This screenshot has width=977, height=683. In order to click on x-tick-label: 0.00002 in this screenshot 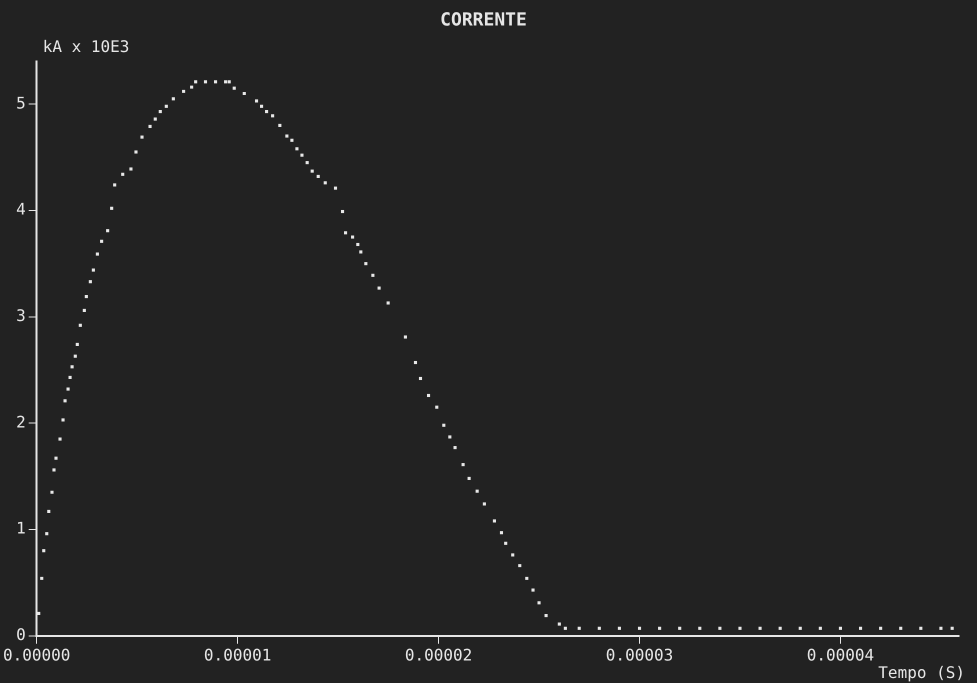, I will do `click(438, 655)`.